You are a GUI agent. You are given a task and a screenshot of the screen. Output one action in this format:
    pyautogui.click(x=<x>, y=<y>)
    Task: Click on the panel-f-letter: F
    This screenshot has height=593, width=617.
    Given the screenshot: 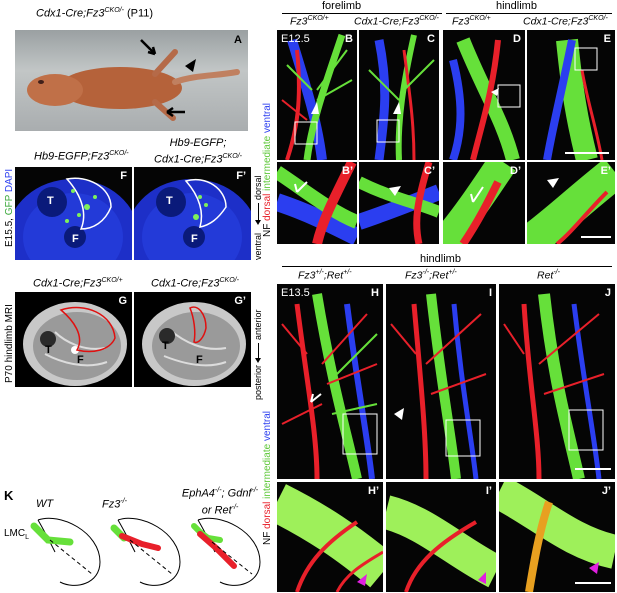 What is the action you would take?
    pyautogui.click(x=123, y=176)
    